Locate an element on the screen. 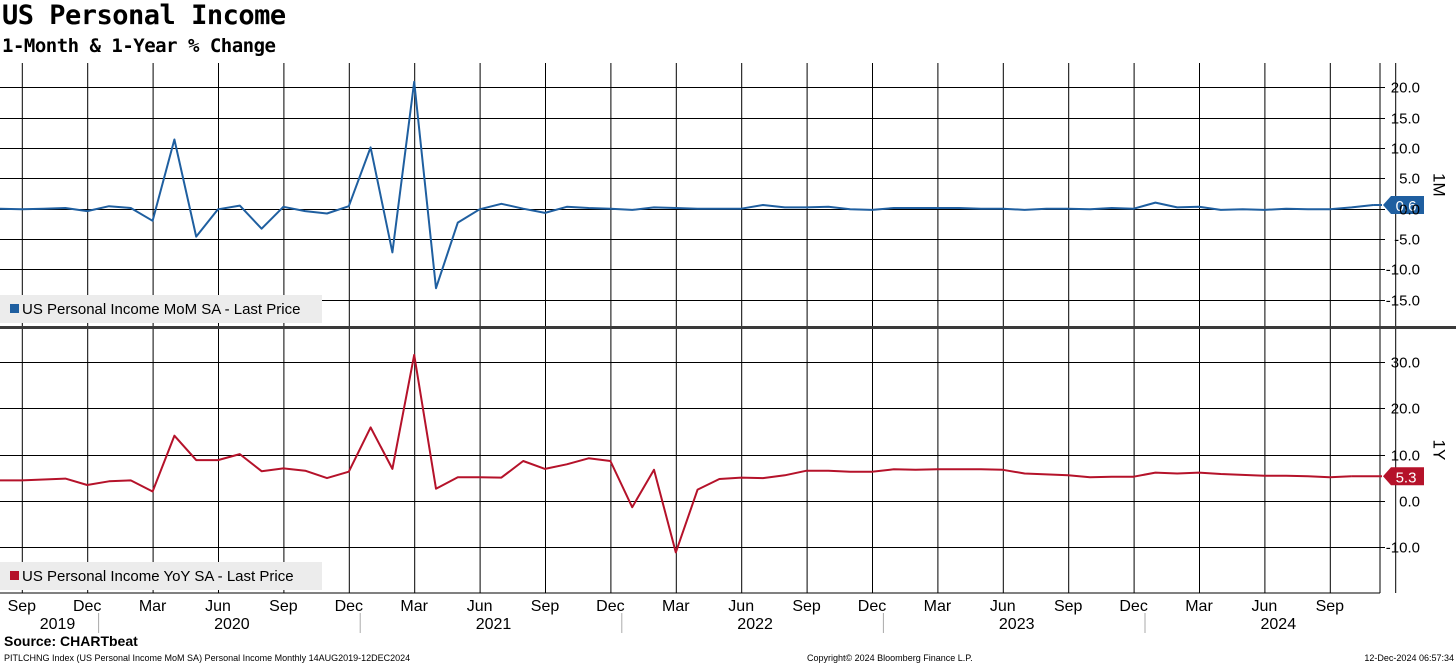  yoy-legend-label: US Personal Income YoY SA - Last Price is located at coordinates (158, 576).